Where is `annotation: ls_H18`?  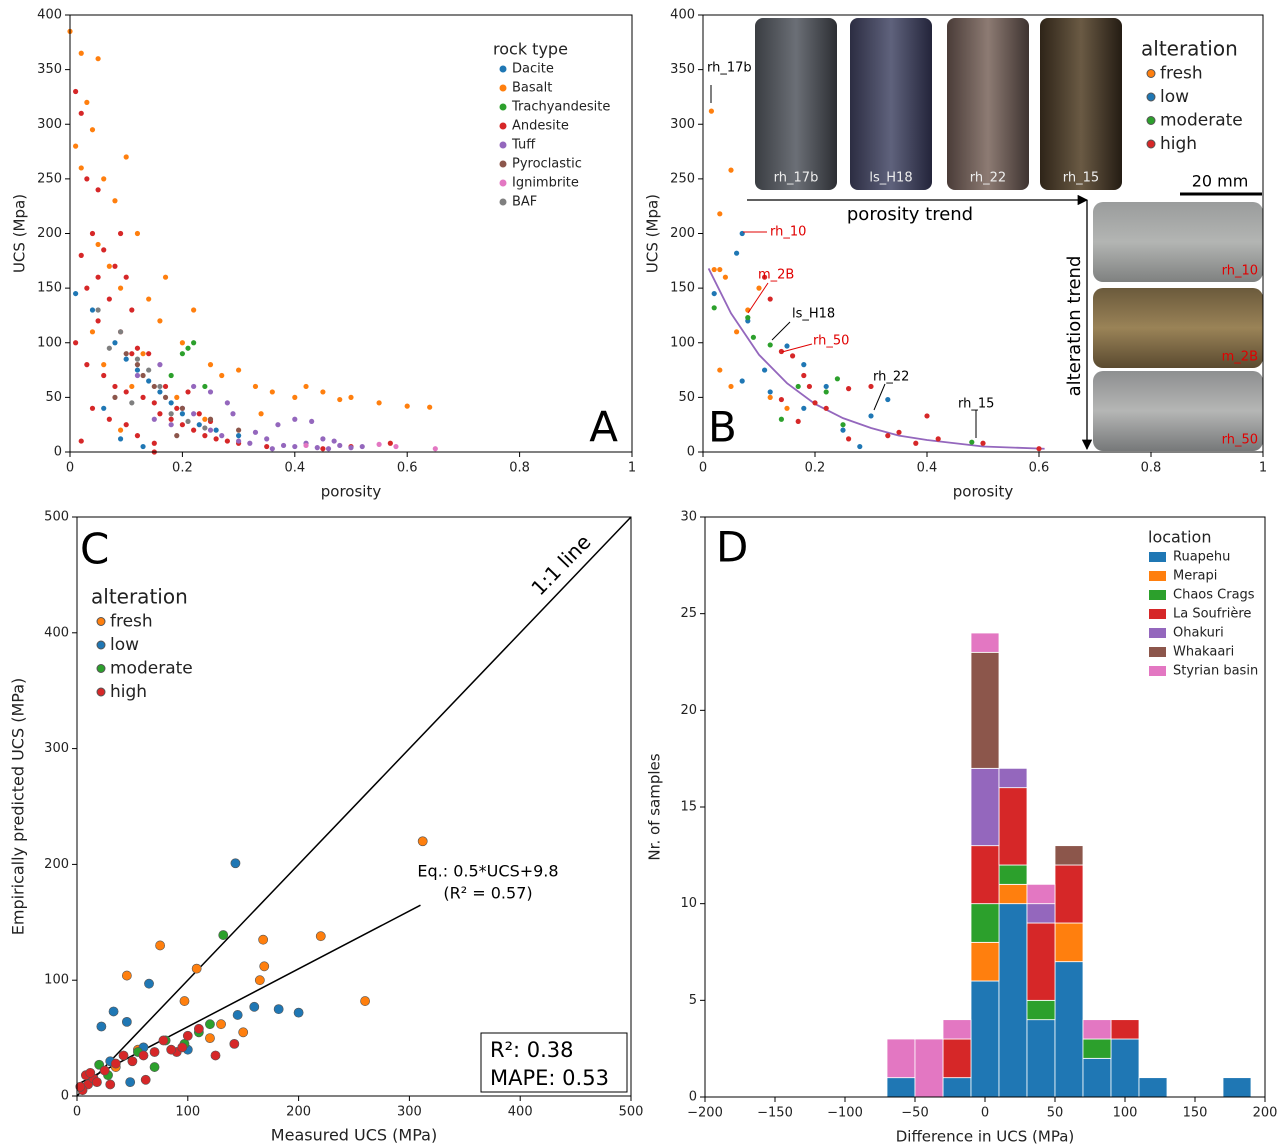 annotation: ls_H18 is located at coordinates (813, 314).